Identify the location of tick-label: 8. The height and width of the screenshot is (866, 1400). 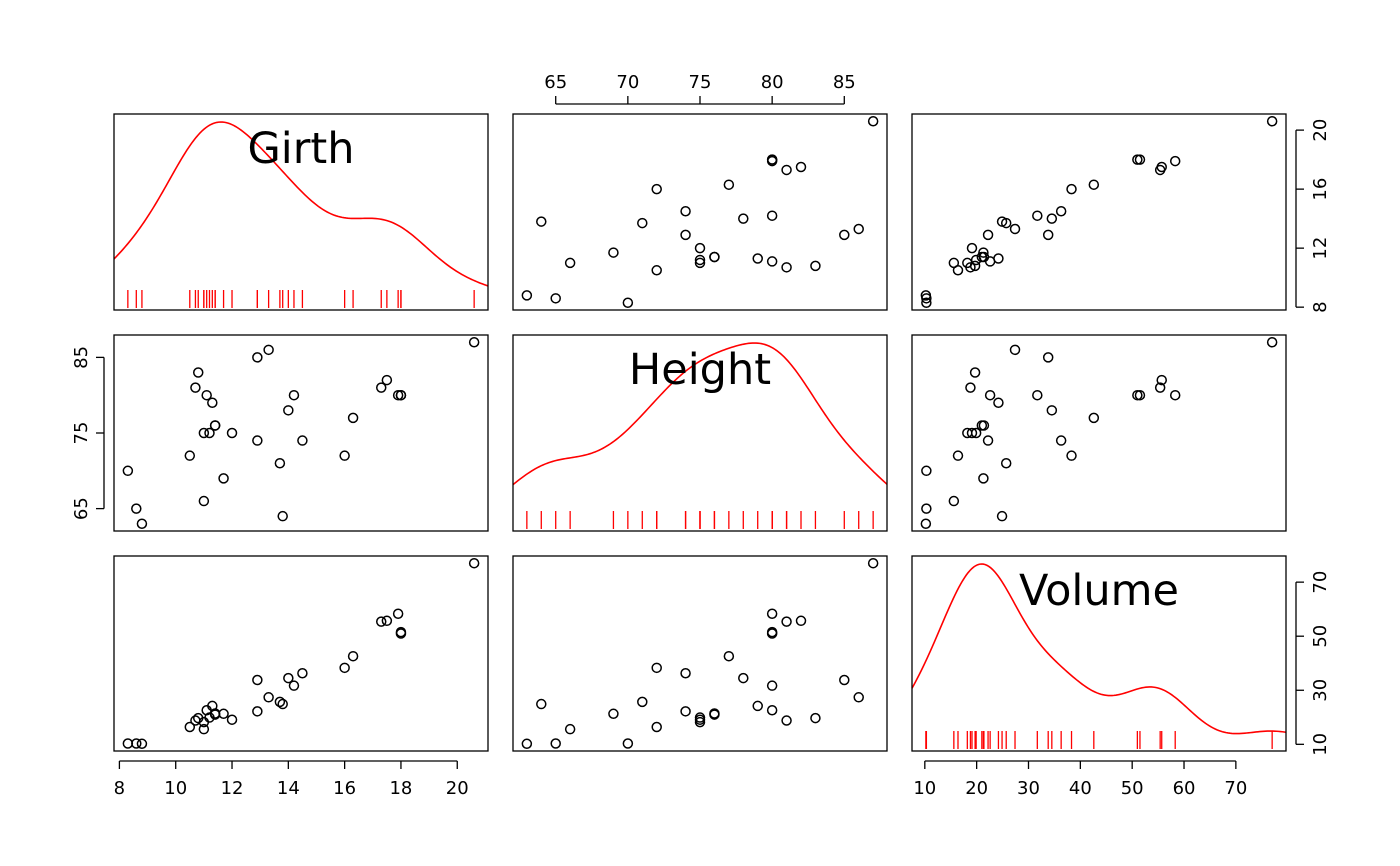
(1320, 306).